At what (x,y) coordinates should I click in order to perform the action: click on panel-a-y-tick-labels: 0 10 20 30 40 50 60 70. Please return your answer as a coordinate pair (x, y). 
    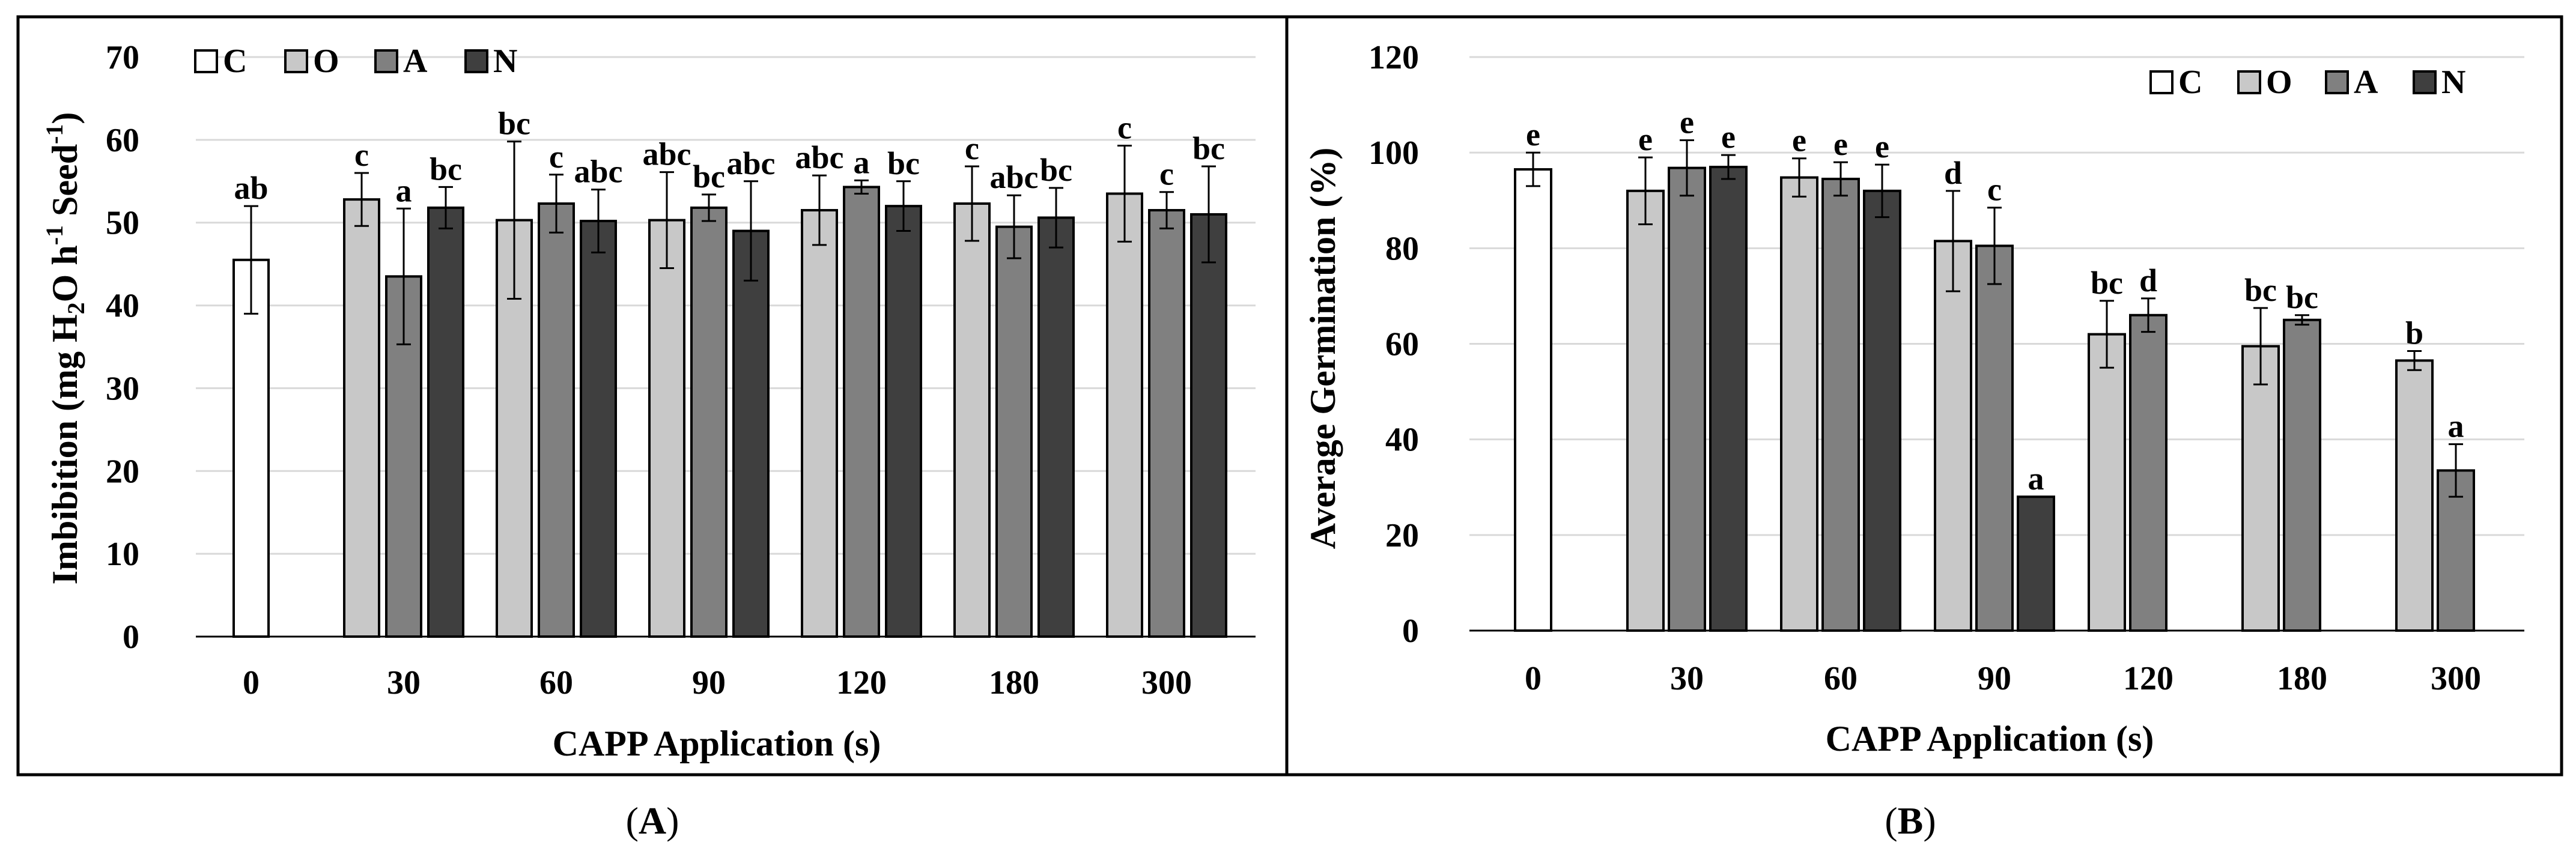
    Looking at the image, I should click on (122, 347).